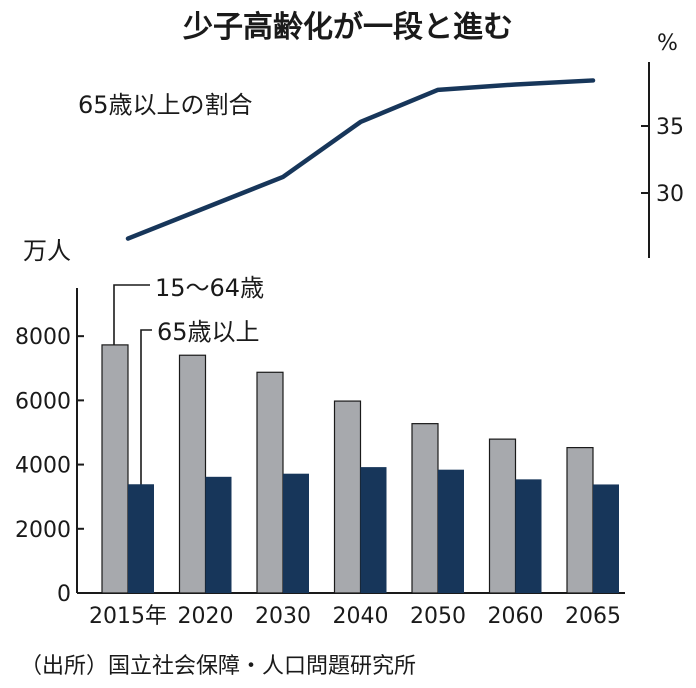 The height and width of the screenshot is (688, 696). I want to click on bar-x-tick-label: 2020, so click(206, 616).